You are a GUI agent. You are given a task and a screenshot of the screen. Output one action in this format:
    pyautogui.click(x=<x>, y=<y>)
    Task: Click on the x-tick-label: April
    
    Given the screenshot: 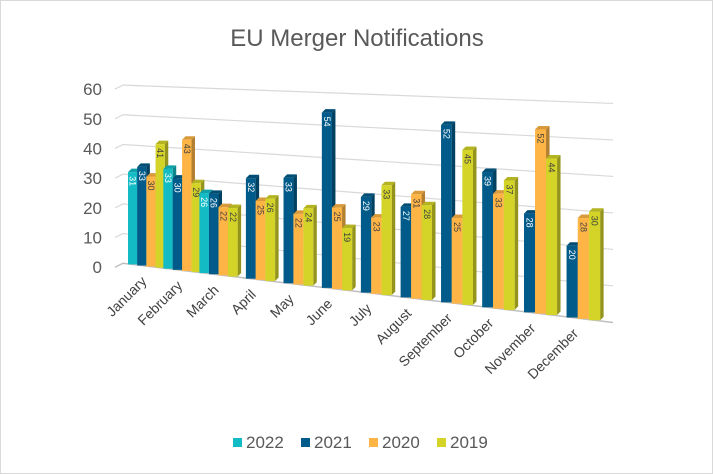 What is the action you would take?
    pyautogui.click(x=243, y=301)
    